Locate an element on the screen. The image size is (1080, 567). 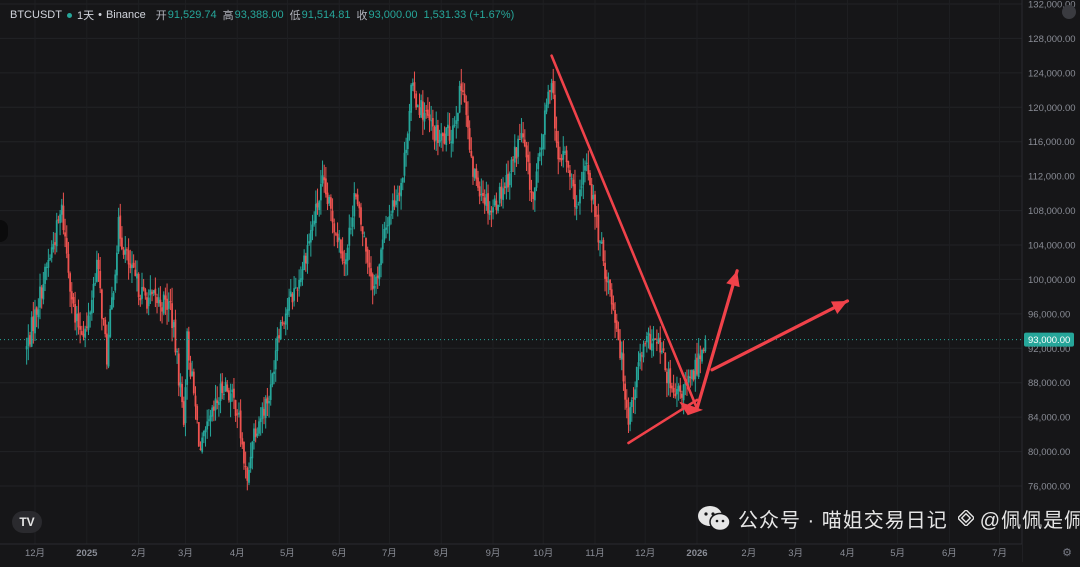
arrow-head is located at coordinates (839, 307).